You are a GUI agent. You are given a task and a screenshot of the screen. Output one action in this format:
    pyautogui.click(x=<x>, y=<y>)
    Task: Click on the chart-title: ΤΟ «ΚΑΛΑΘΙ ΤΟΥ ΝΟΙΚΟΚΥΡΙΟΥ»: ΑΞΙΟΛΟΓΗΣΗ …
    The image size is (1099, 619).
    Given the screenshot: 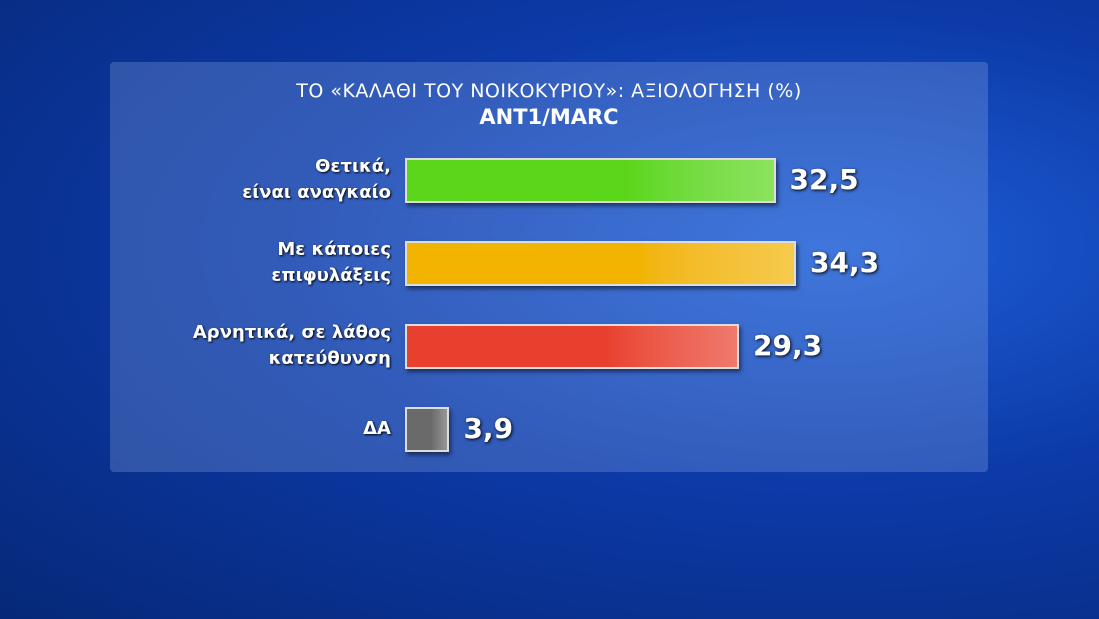 What is the action you would take?
    pyautogui.click(x=549, y=91)
    